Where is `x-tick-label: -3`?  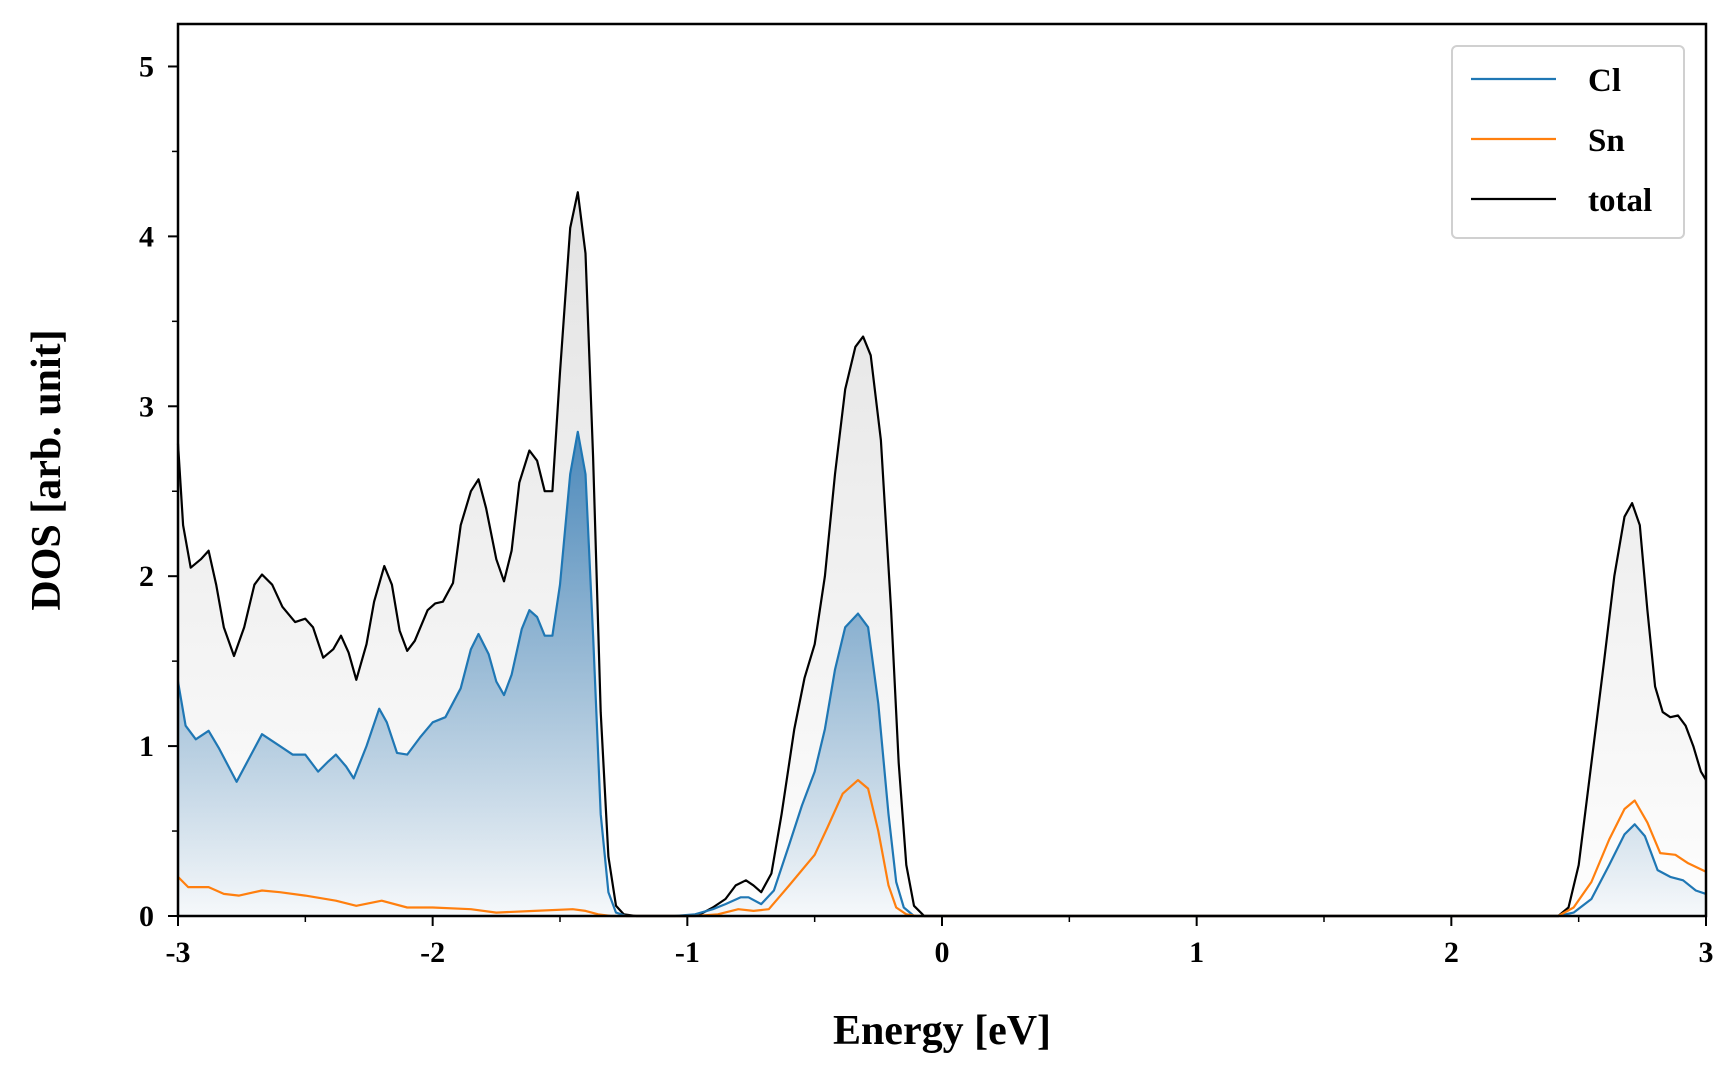 x-tick-label: -3 is located at coordinates (178, 952).